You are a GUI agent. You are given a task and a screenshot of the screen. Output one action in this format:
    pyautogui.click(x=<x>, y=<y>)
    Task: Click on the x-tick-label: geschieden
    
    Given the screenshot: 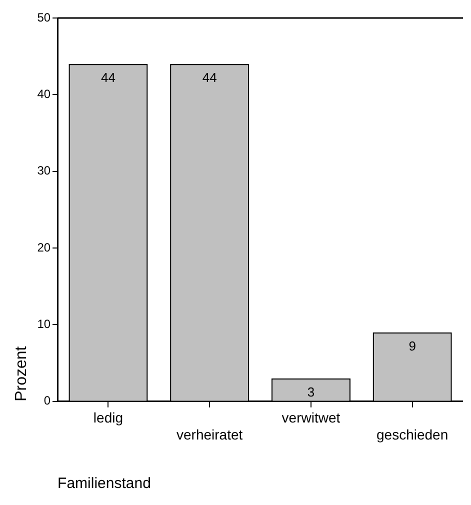 What is the action you would take?
    pyautogui.click(x=412, y=434)
    